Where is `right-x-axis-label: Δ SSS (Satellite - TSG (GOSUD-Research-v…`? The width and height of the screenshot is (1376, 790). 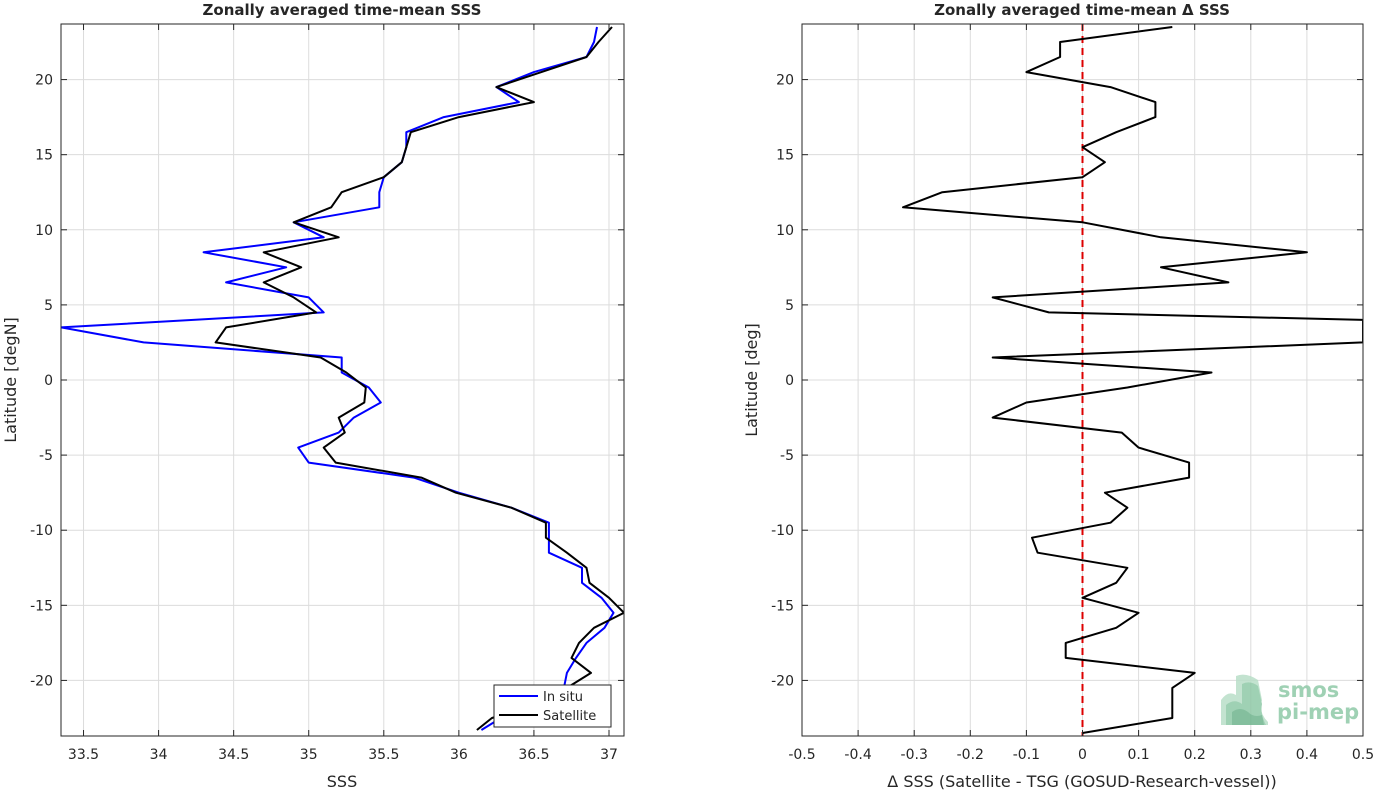 right-x-axis-label: Δ SSS (Satellite - TSG (GOSUD-Research-v… is located at coordinates (1081, 781).